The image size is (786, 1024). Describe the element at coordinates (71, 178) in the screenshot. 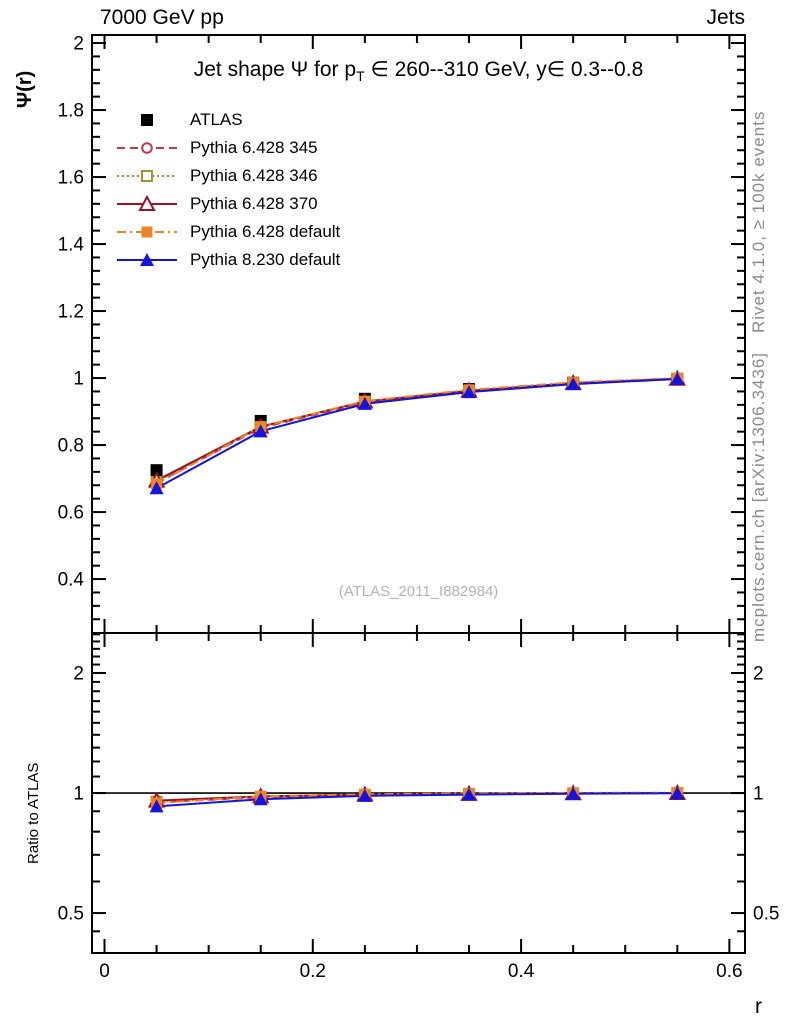

I see `y-main-tick-label: 1.6` at that location.